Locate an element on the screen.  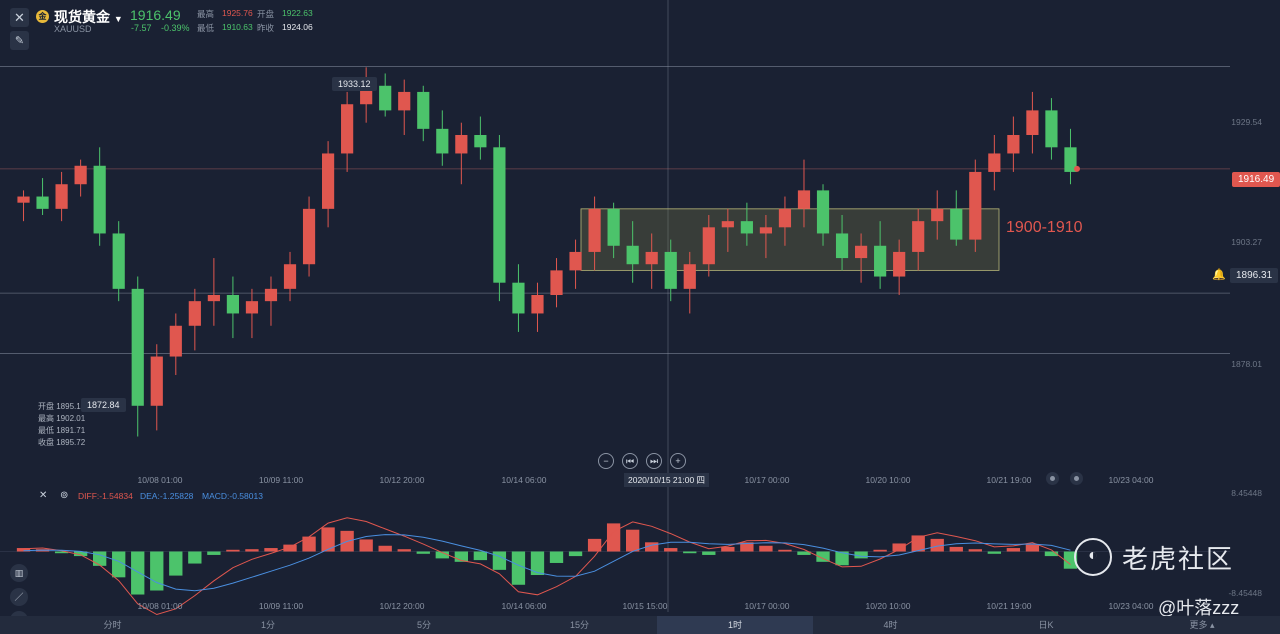
price-change-percent: -0.39% is located at coordinates (175, 28).